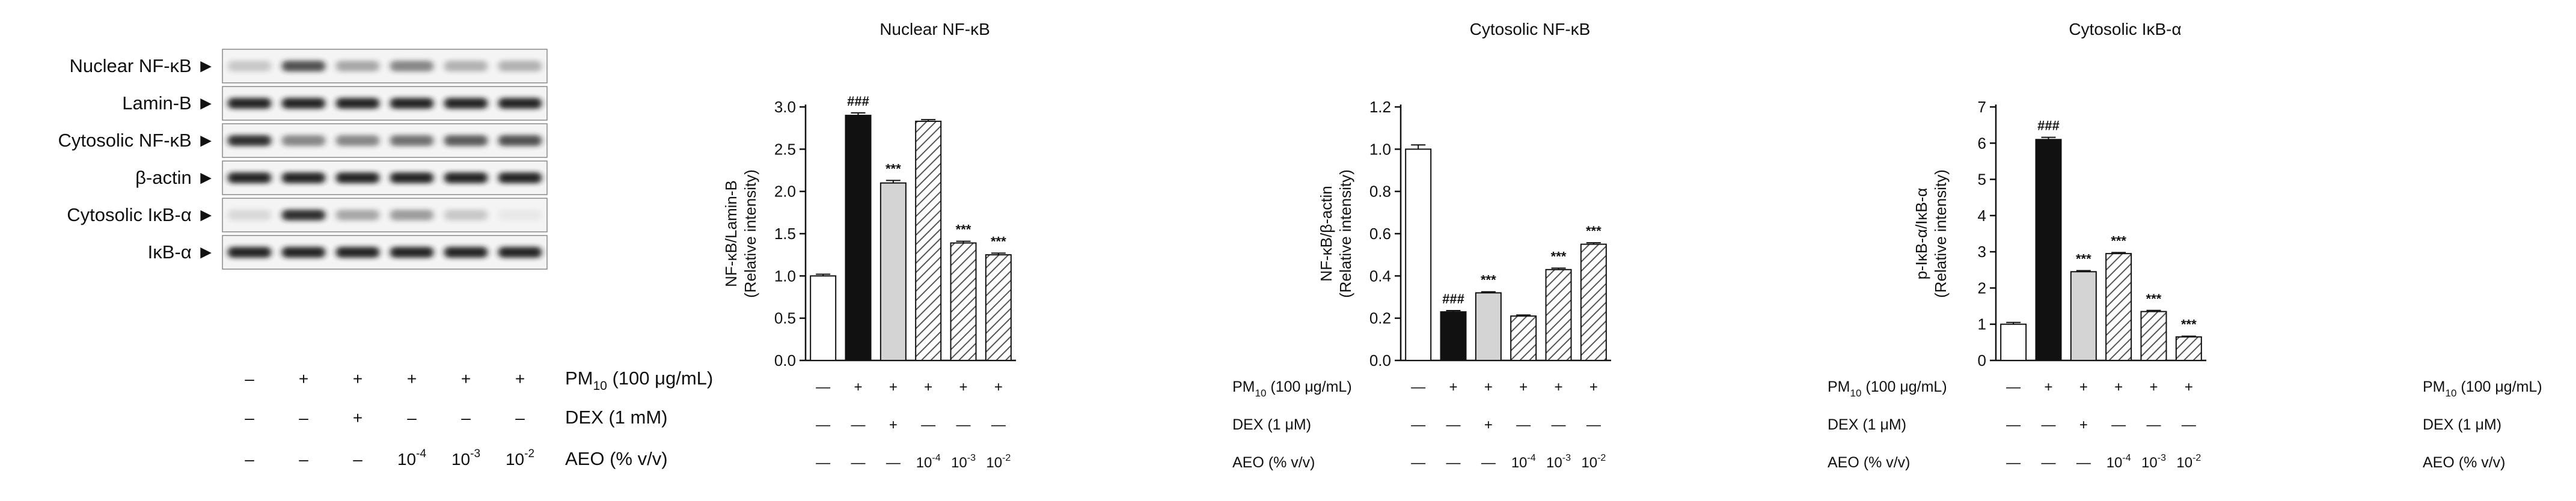 This screenshot has width=2576, height=501. What do you see at coordinates (348, 253) in the screenshot?
I see `blot-row: IκB-α ►` at bounding box center [348, 253].